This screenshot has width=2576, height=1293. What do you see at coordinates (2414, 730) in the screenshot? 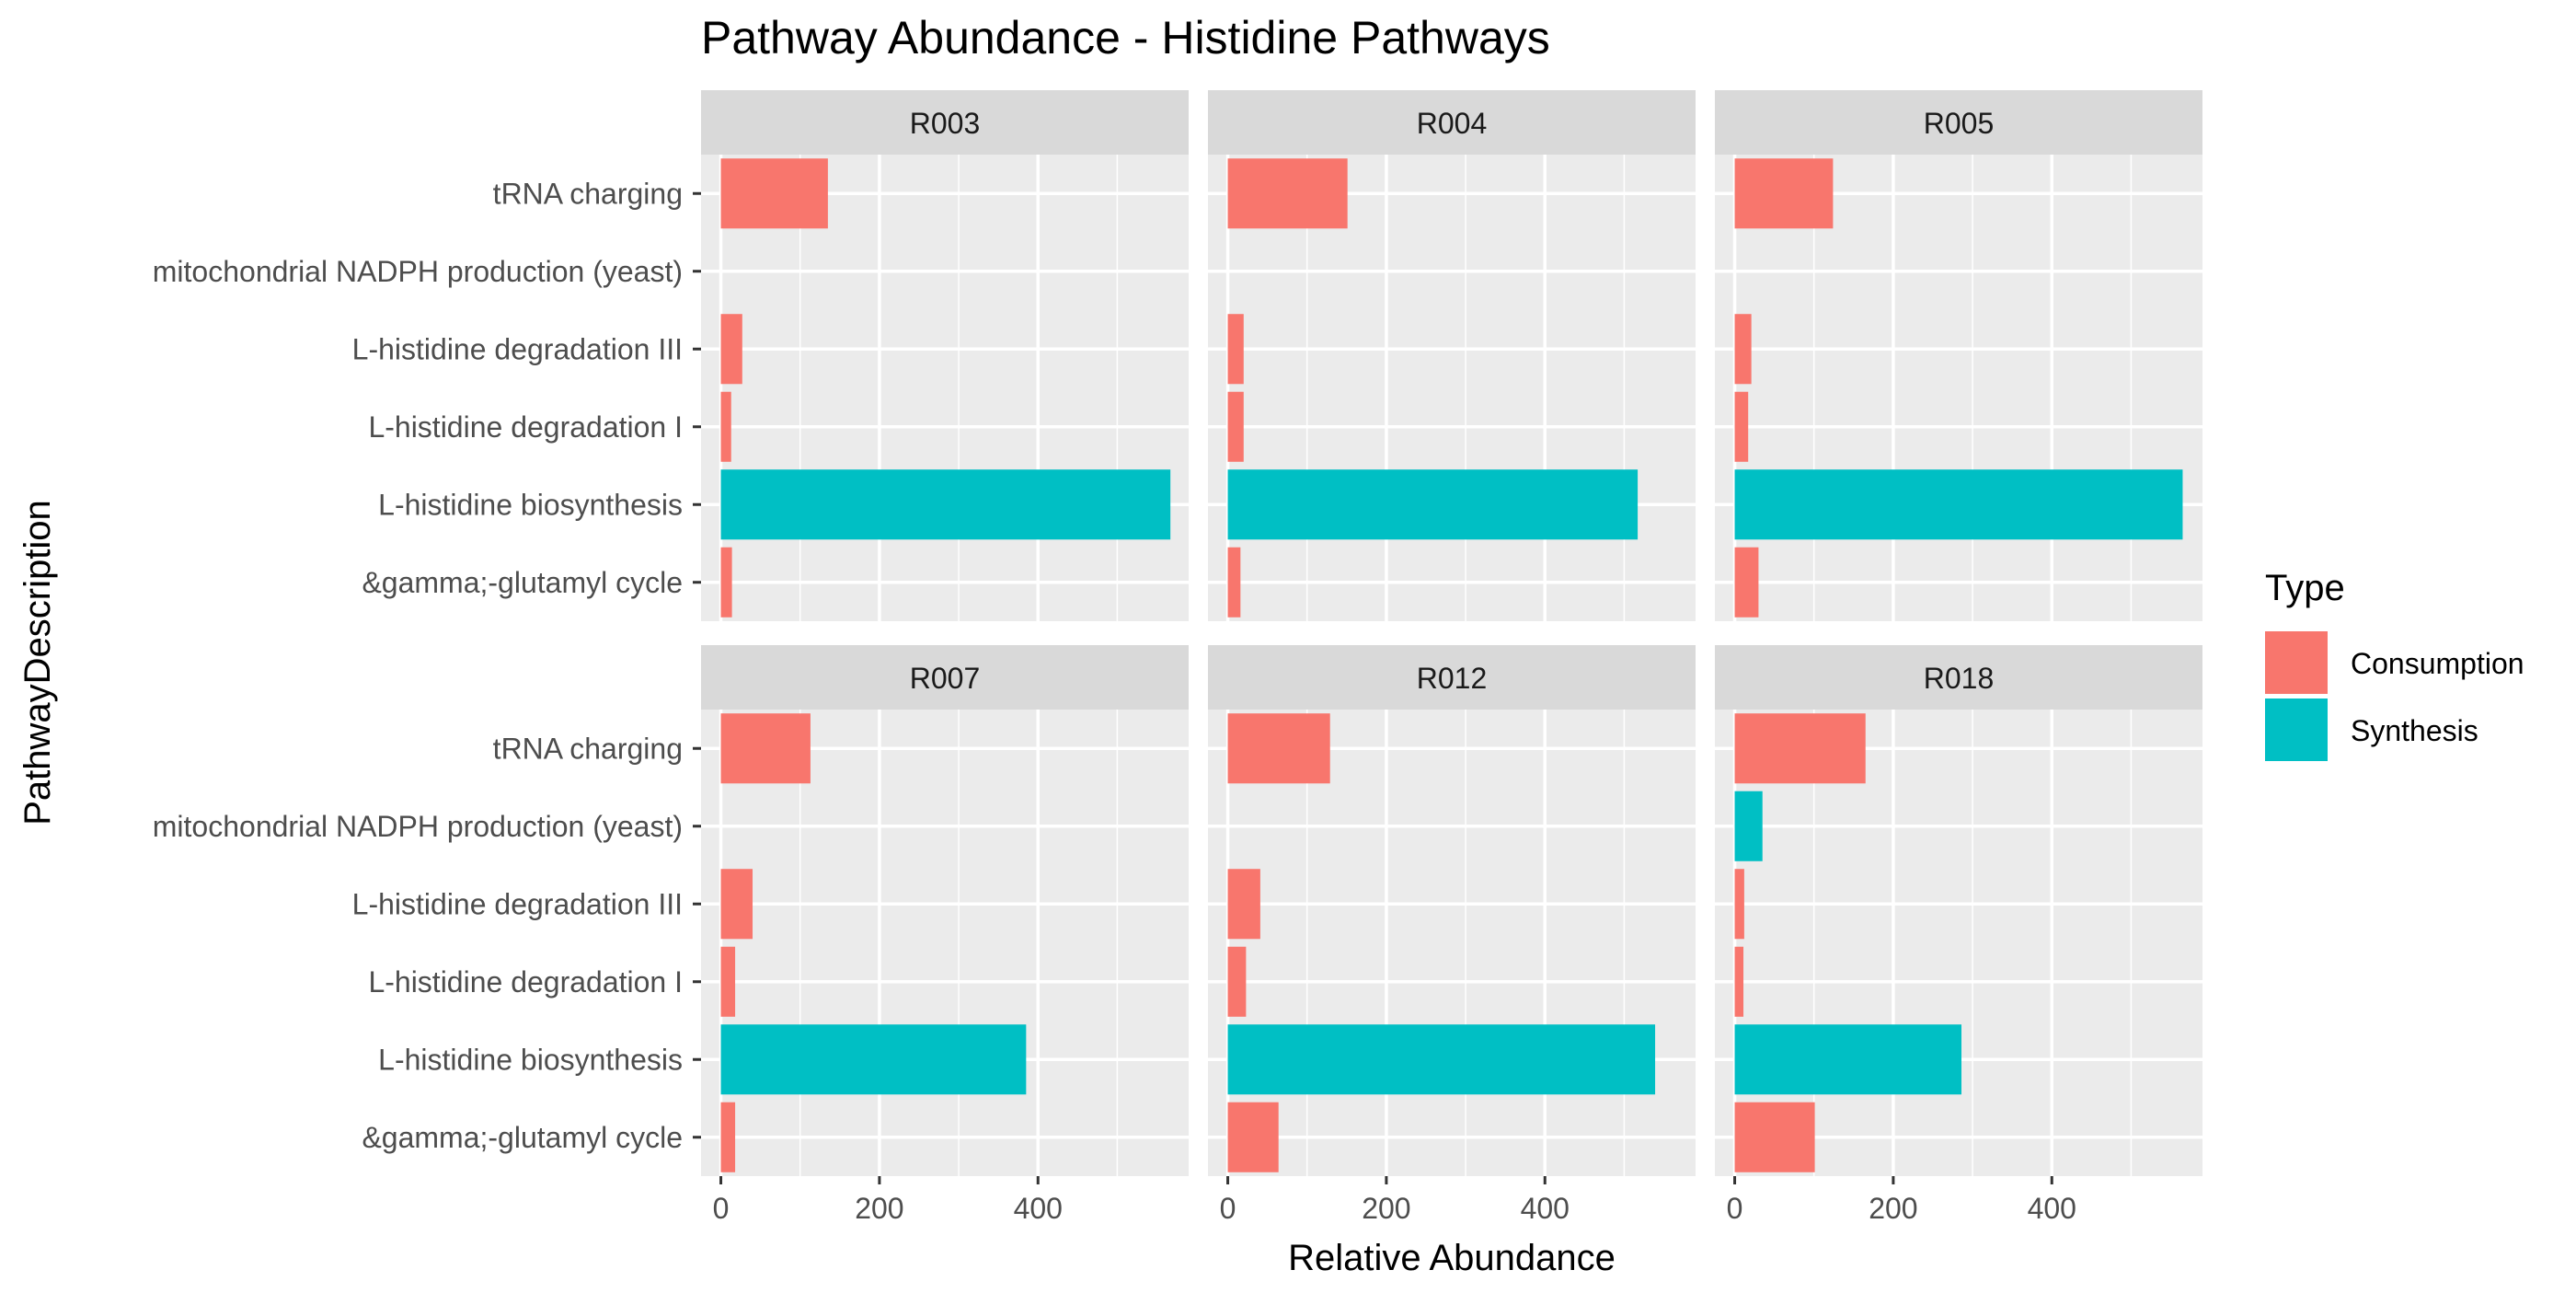
I see `legend-label: Synthesis` at bounding box center [2414, 730].